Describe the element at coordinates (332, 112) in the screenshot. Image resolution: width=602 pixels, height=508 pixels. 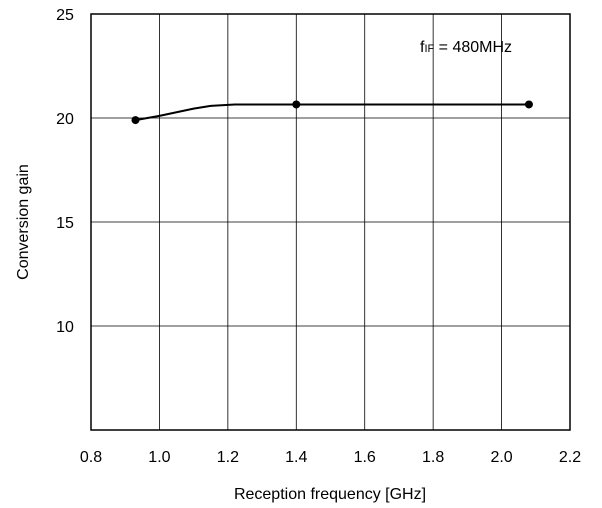
I see `series-markers` at that location.